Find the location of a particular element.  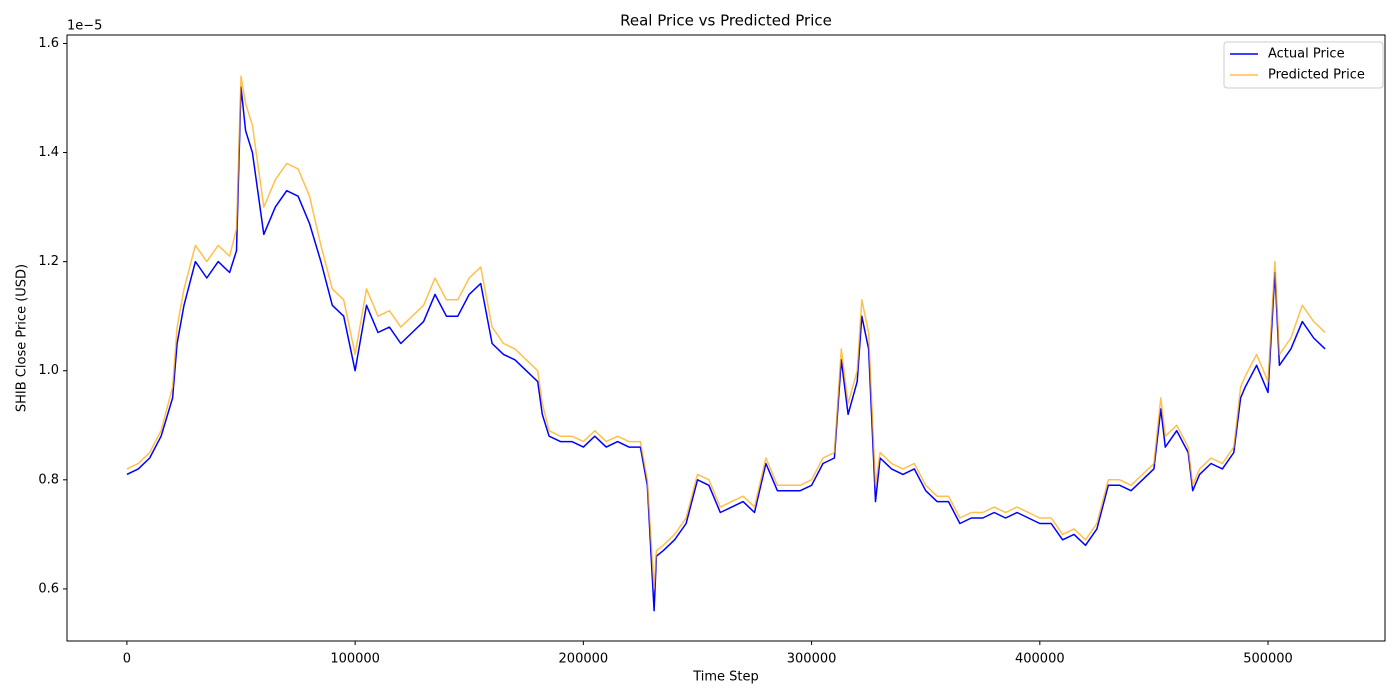

y-tick-label: 1.4 is located at coordinates (48, 152).